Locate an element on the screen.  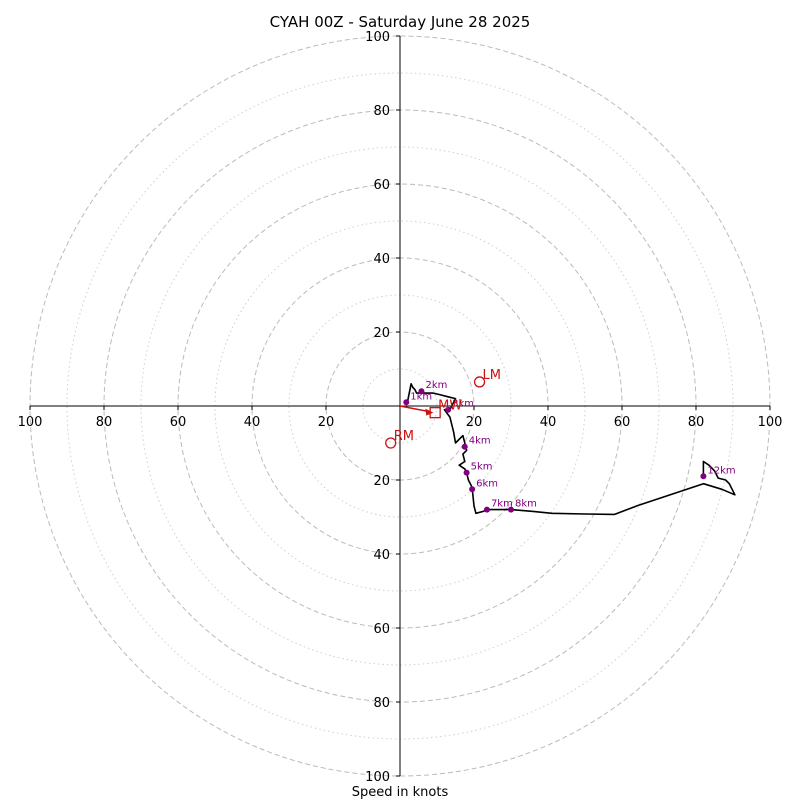
storm-motion-label: RM is located at coordinates (404, 436).